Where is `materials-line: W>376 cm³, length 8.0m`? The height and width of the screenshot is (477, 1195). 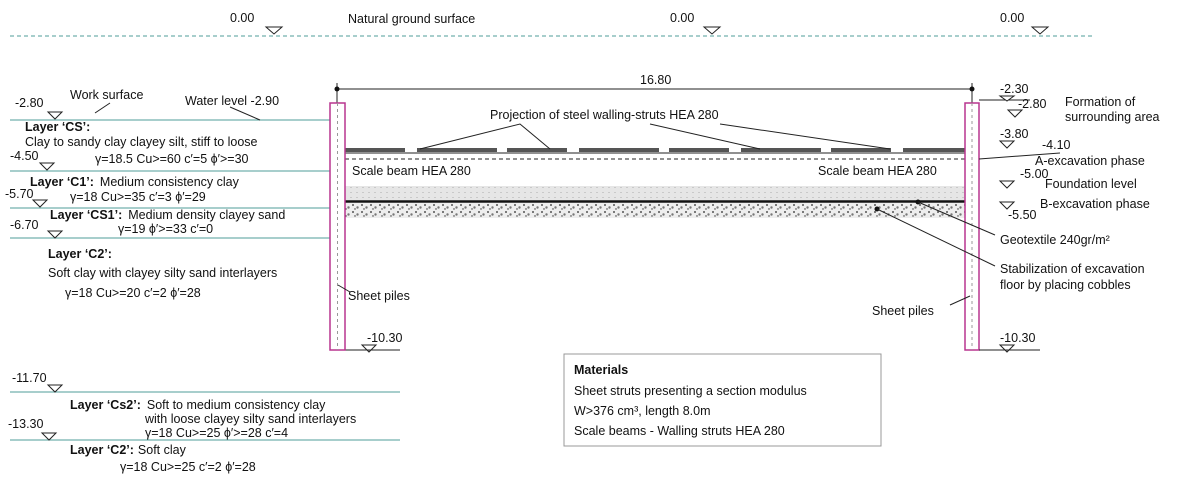
materials-line: W>376 cm³, length 8.0m is located at coordinates (642, 411).